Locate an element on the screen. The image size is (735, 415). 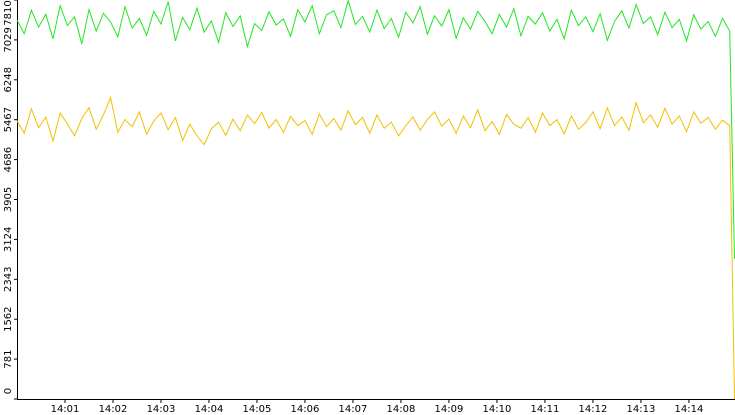
x-tick-label: 14:06 is located at coordinates (305, 409).